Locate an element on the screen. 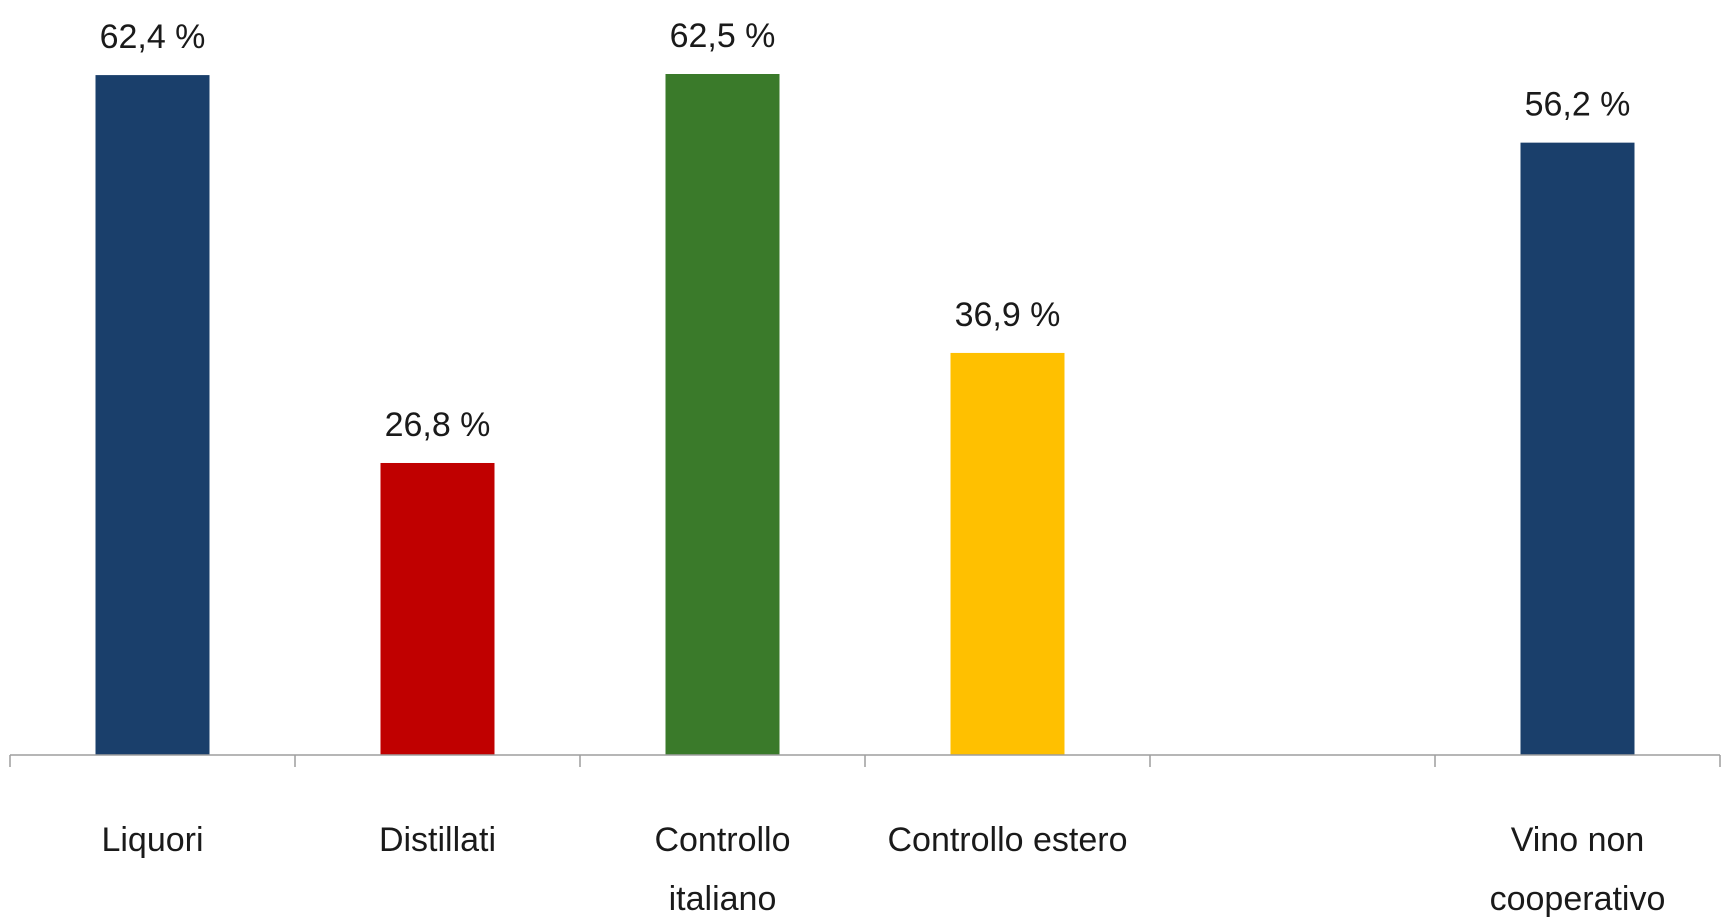  category-label-3: Controllo estero is located at coordinates (1007, 840).